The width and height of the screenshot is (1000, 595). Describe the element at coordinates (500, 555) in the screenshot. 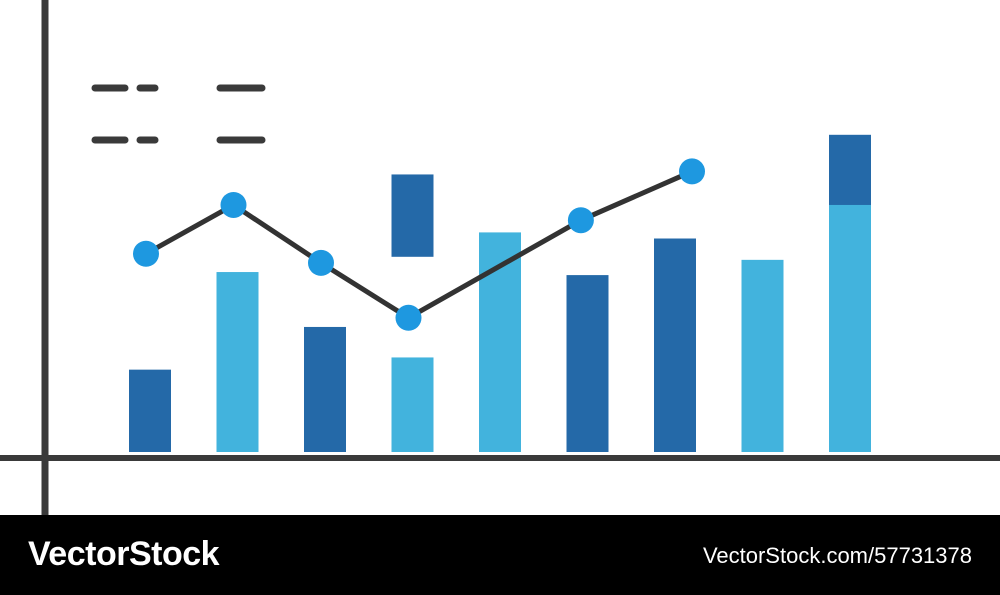

I see `watermark-band: VectorStock VectorStock.com/57731378` at that location.